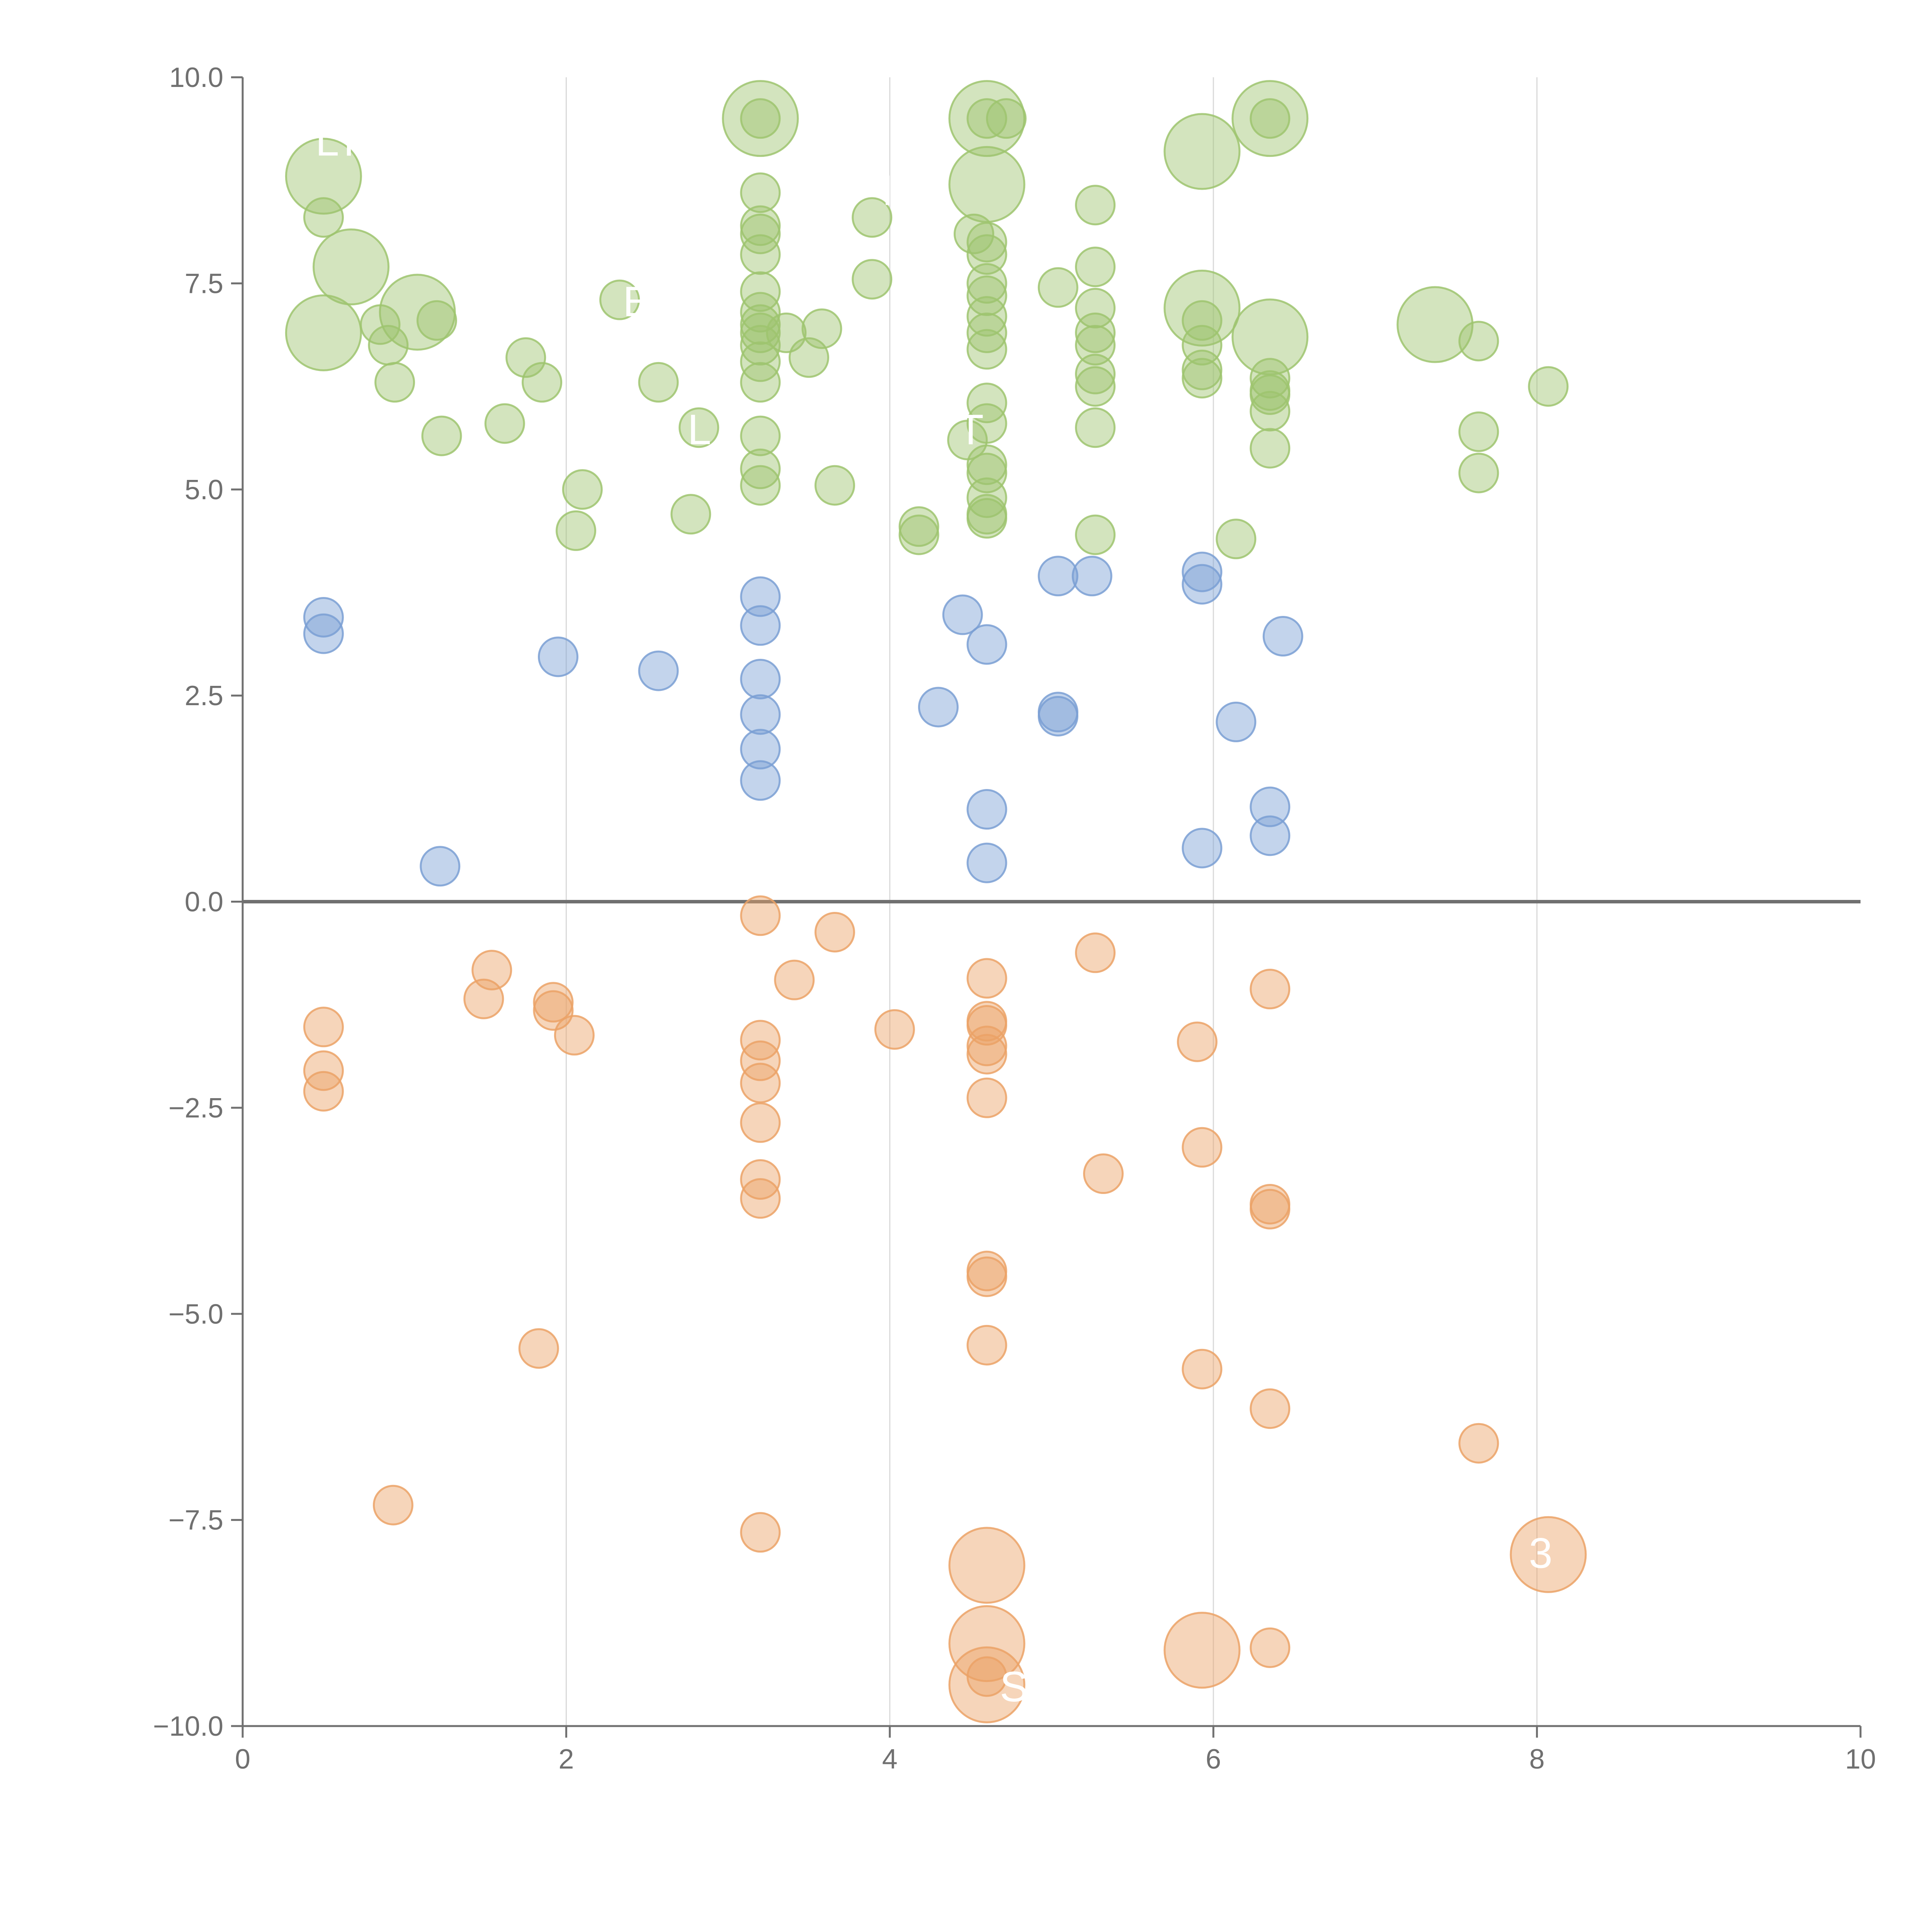 The width and height of the screenshot is (1932, 1932). I want to click on x-tick-label: 0, so click(243, 1759).